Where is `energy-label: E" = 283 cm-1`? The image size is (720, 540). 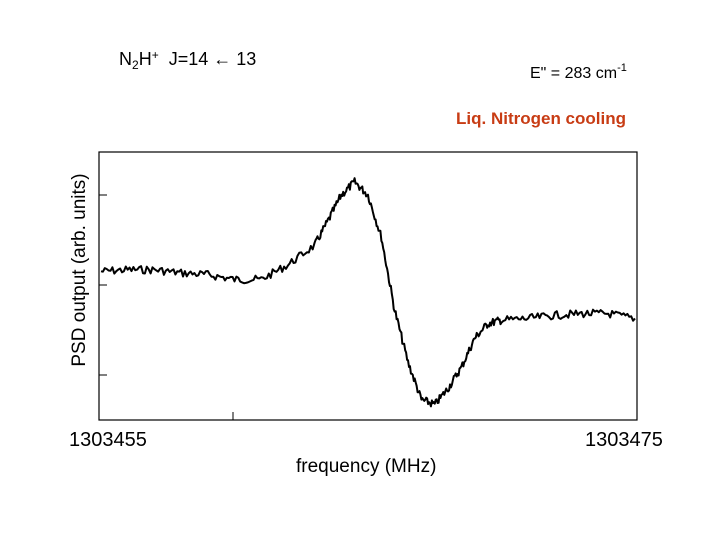
energy-label: E" = 283 cm-1 is located at coordinates (578, 72).